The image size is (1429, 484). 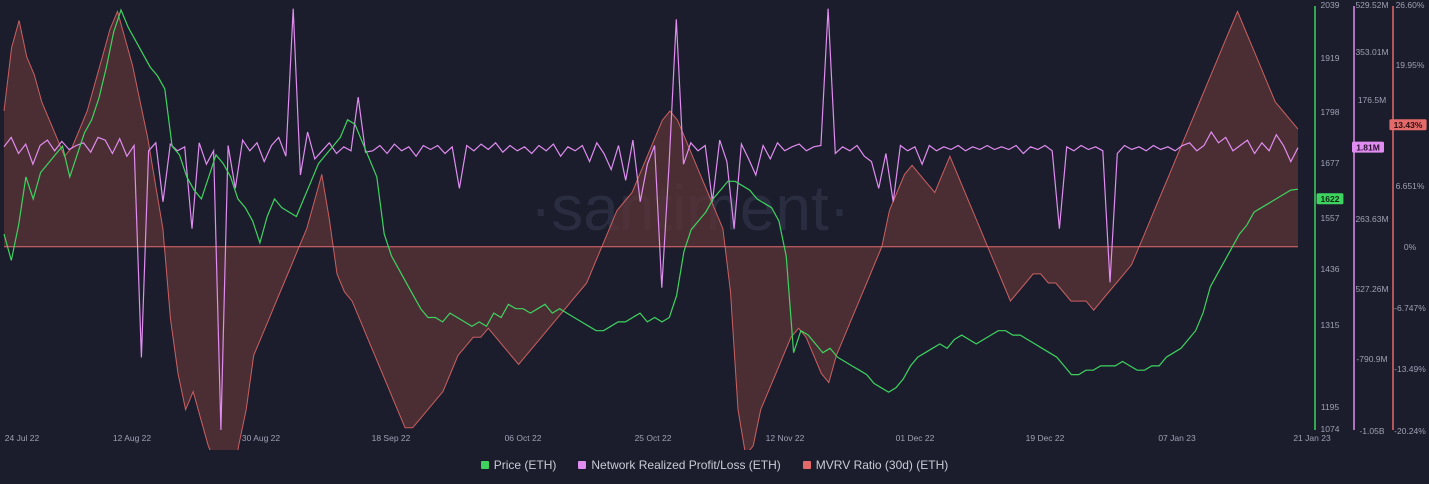 I want to click on mvrv-tick-label: 19.95%, so click(x=1410, y=65).